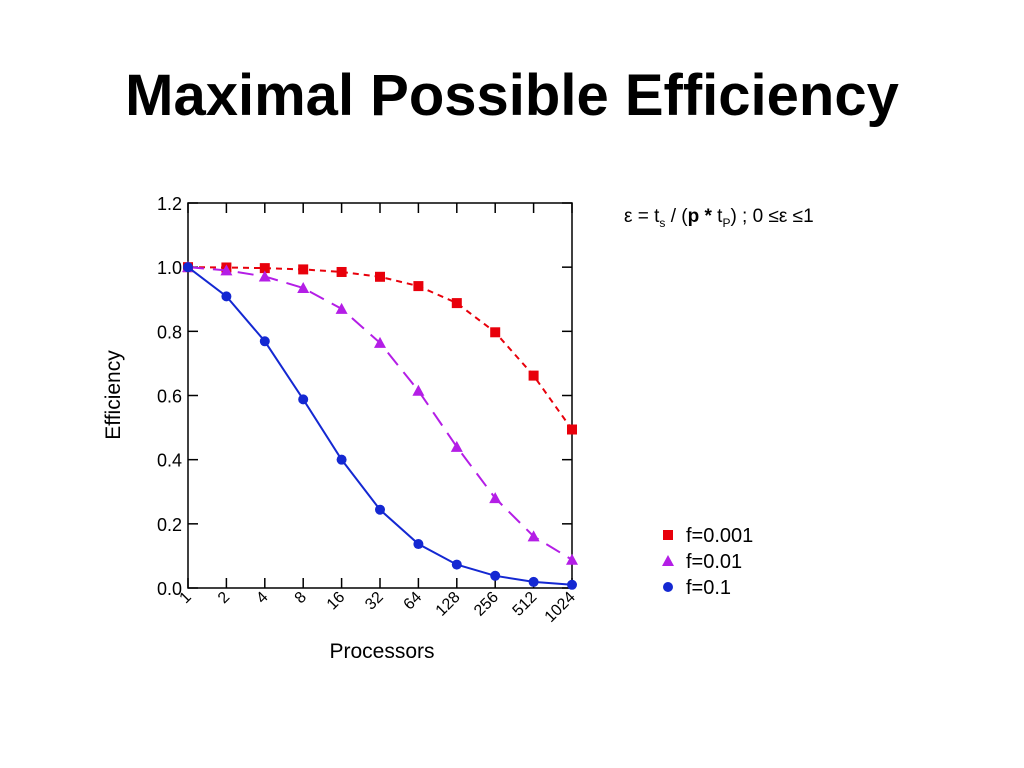 The width and height of the screenshot is (1024, 768). I want to click on formula-mid: / (, so click(676, 216).